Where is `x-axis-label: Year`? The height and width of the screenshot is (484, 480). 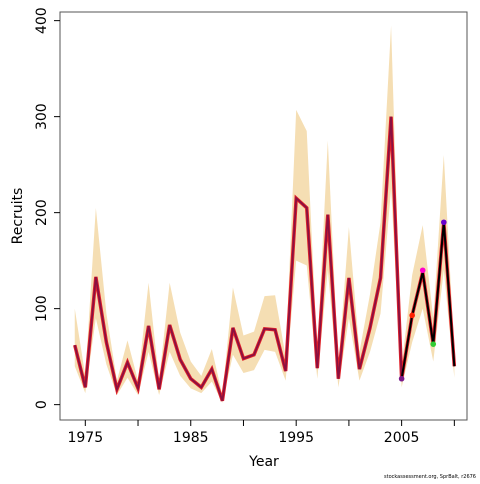
x-axis-label: Year is located at coordinates (263, 462).